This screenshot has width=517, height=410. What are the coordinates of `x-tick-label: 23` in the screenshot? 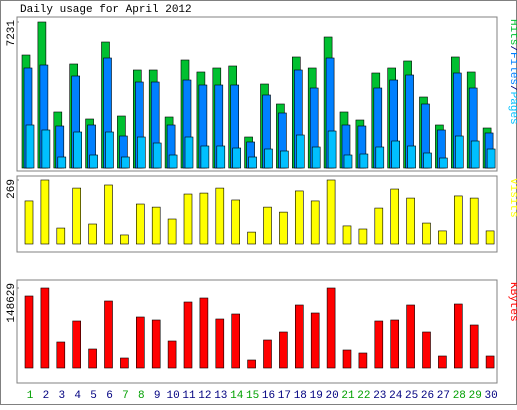 It's located at (379, 396).